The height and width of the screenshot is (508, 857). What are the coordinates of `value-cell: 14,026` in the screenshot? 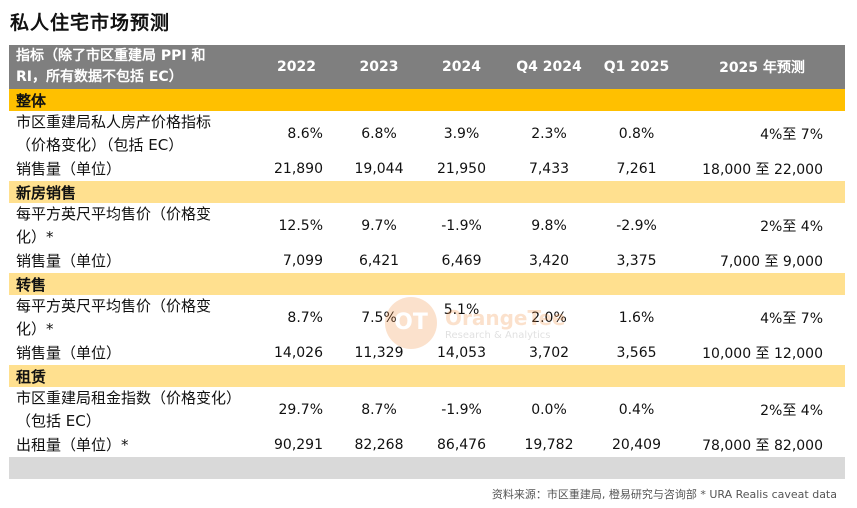 It's located at (296, 353).